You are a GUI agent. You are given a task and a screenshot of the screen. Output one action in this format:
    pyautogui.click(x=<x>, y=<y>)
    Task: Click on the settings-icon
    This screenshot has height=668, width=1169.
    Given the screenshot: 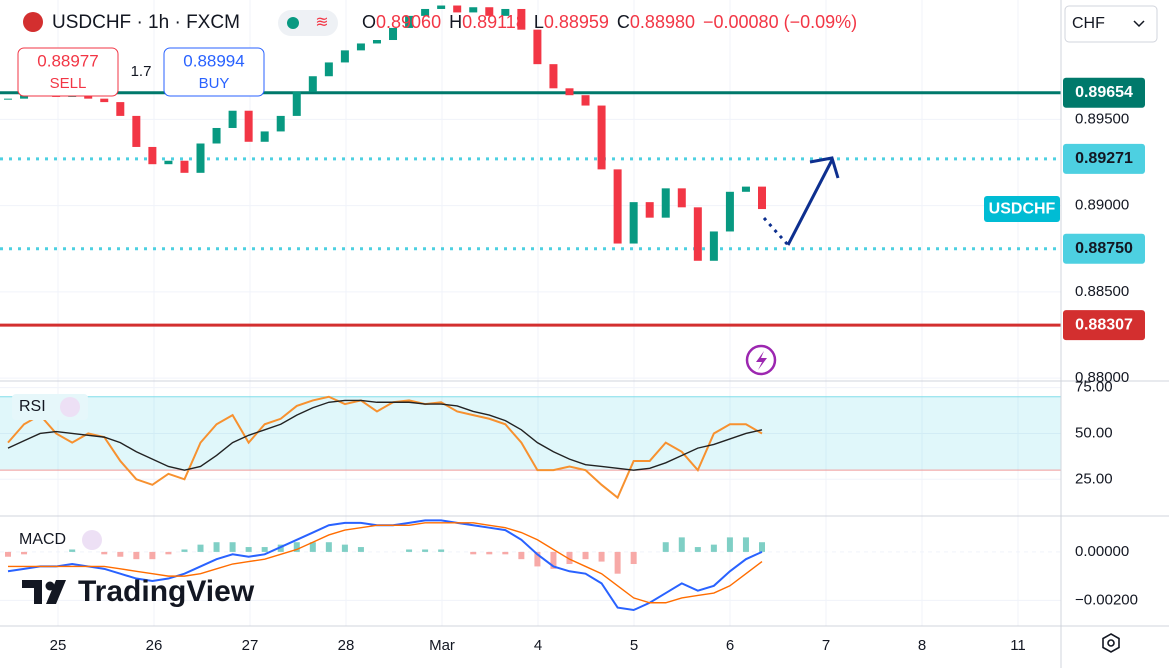 What is the action you would take?
    pyautogui.click(x=1111, y=643)
    